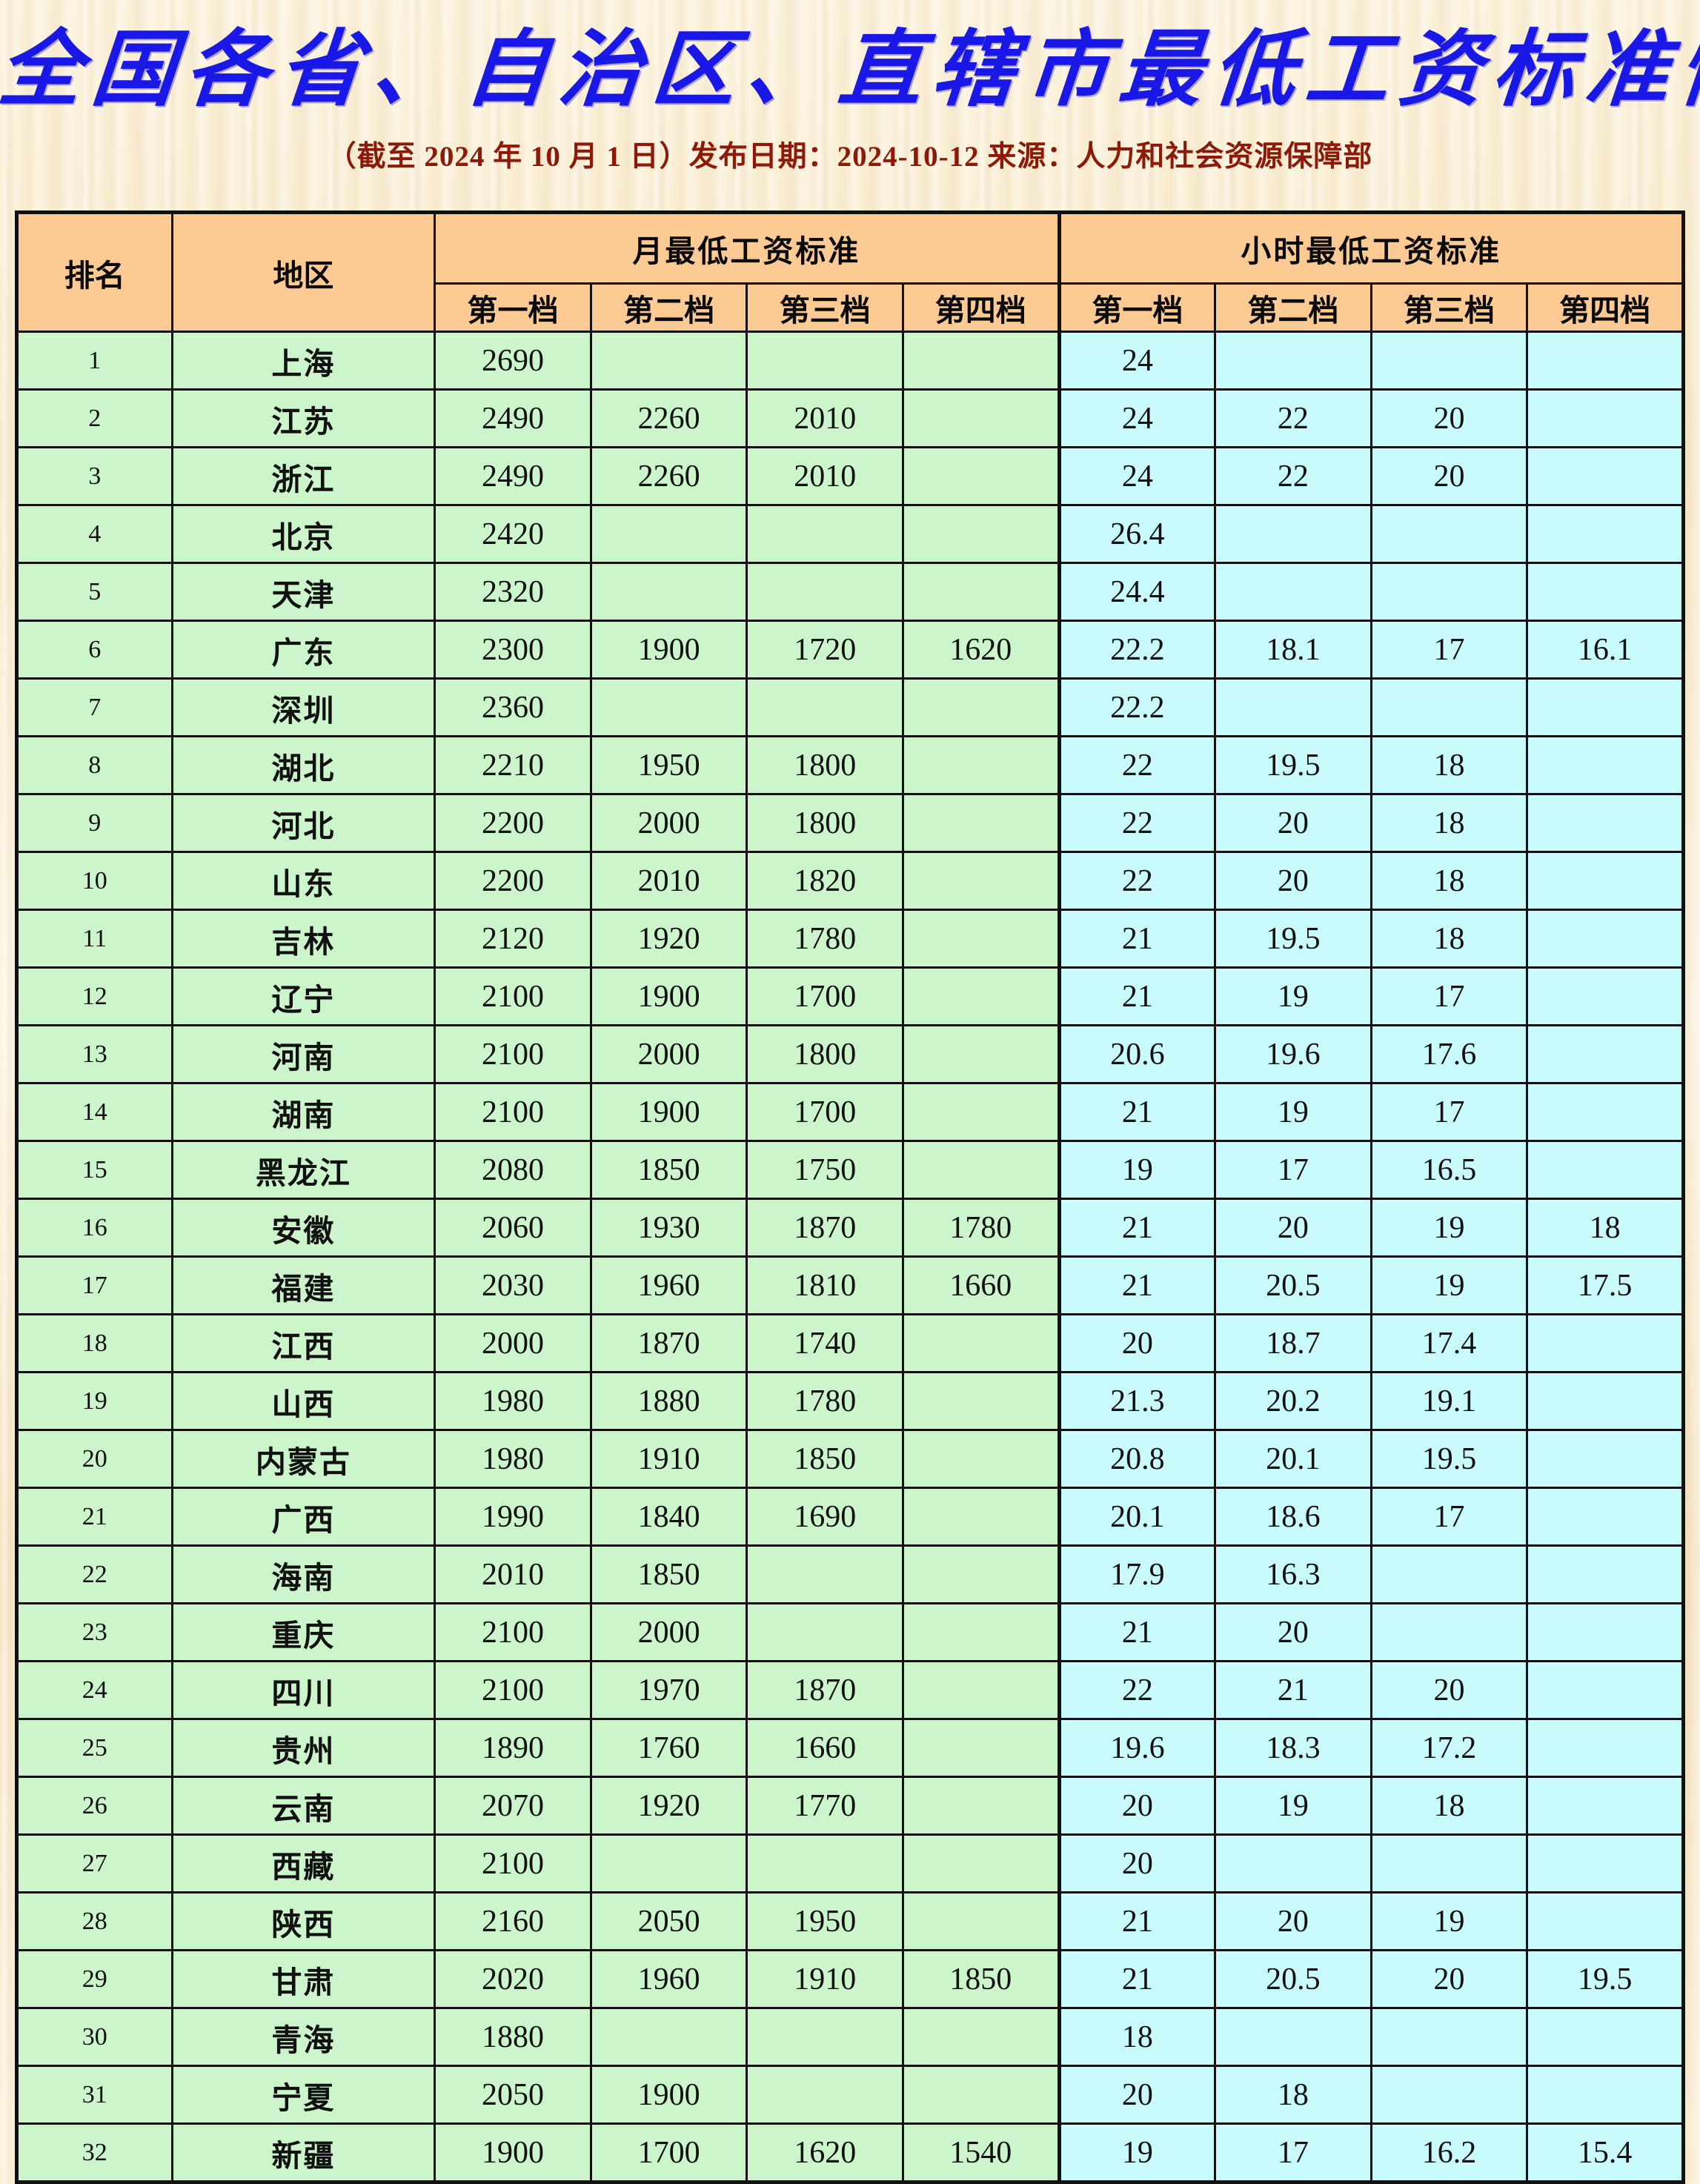 The height and width of the screenshot is (2184, 1700). What do you see at coordinates (94, 996) in the screenshot?
I see `cell-rank: 12` at bounding box center [94, 996].